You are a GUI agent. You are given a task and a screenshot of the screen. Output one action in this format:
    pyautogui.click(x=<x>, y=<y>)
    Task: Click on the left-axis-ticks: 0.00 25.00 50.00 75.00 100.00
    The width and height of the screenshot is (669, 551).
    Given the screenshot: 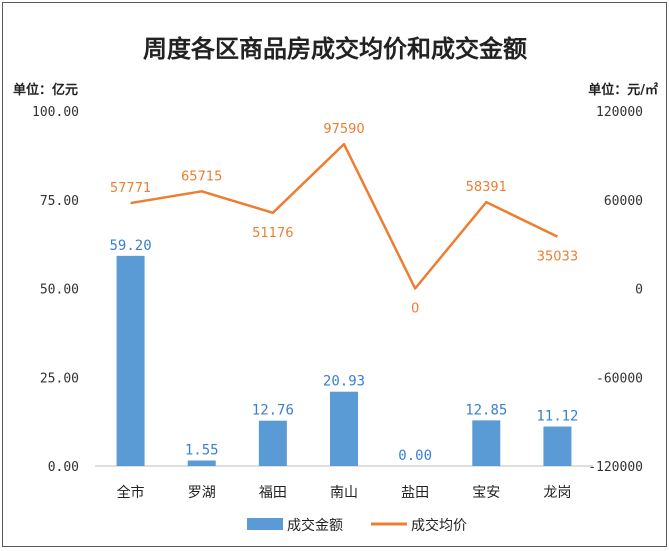 What is the action you would take?
    pyautogui.click(x=55, y=290)
    